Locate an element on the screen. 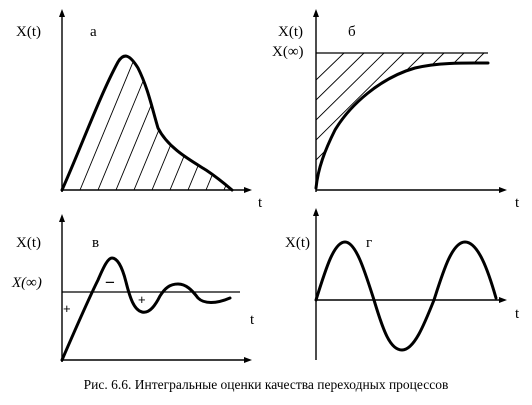 The width and height of the screenshot is (532, 405). panel-v-letter: в is located at coordinates (95, 243).